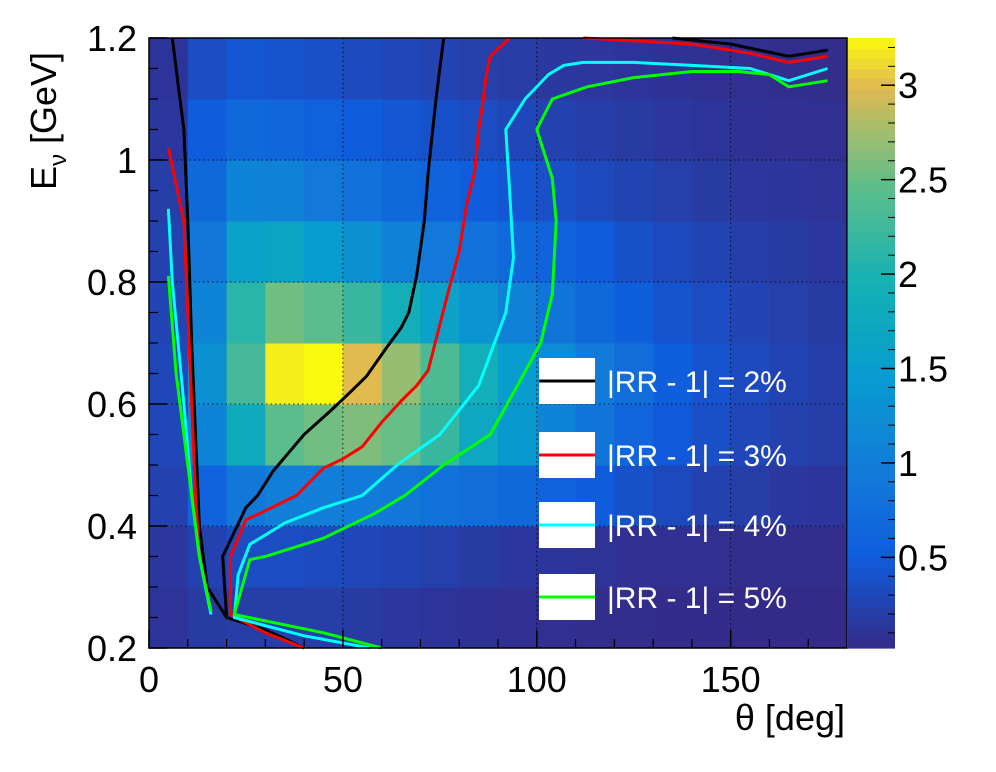 The image size is (996, 772). I want to click on colorbar-tick-label: 1.5, so click(923, 368).